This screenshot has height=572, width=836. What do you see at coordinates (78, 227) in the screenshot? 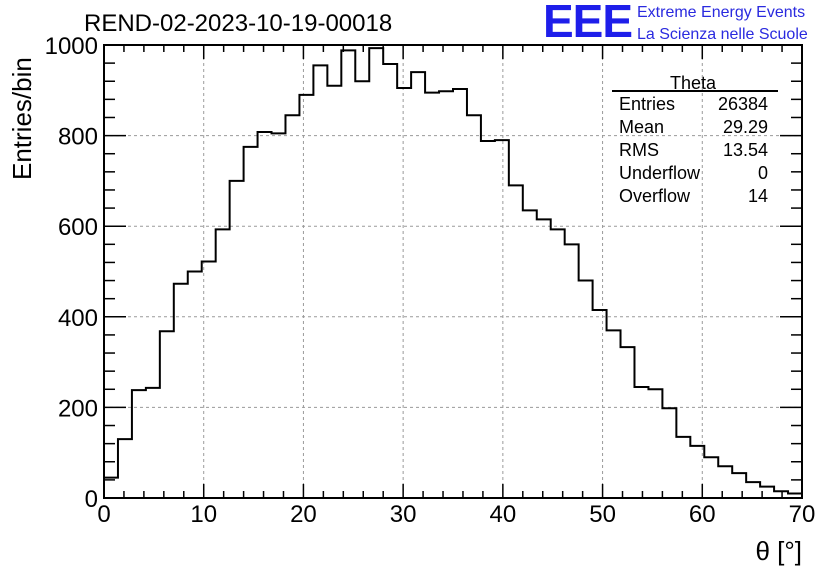
I see `y-tick-label: 600` at bounding box center [78, 227].